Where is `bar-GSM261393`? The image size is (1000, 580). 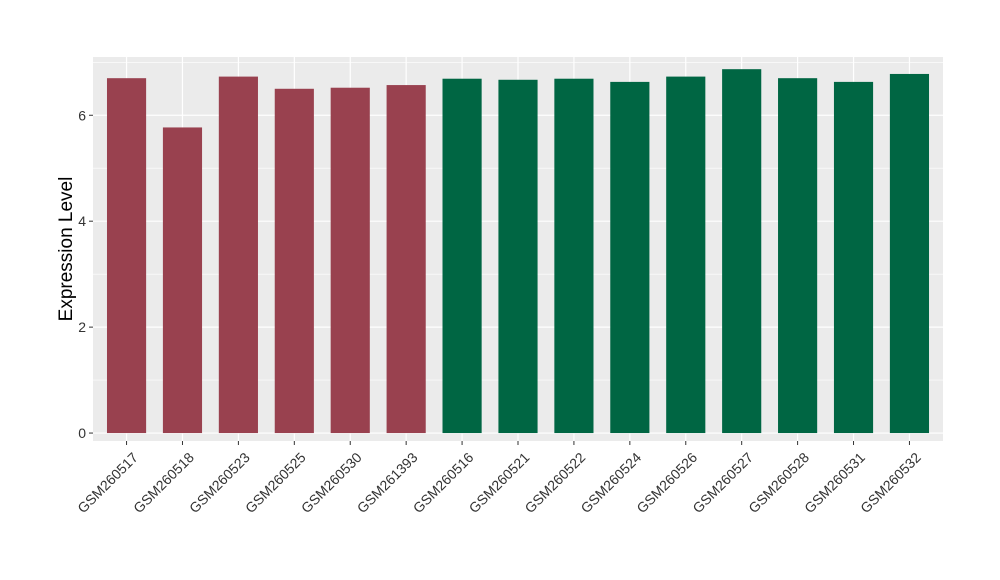 bar-GSM261393 is located at coordinates (406, 259).